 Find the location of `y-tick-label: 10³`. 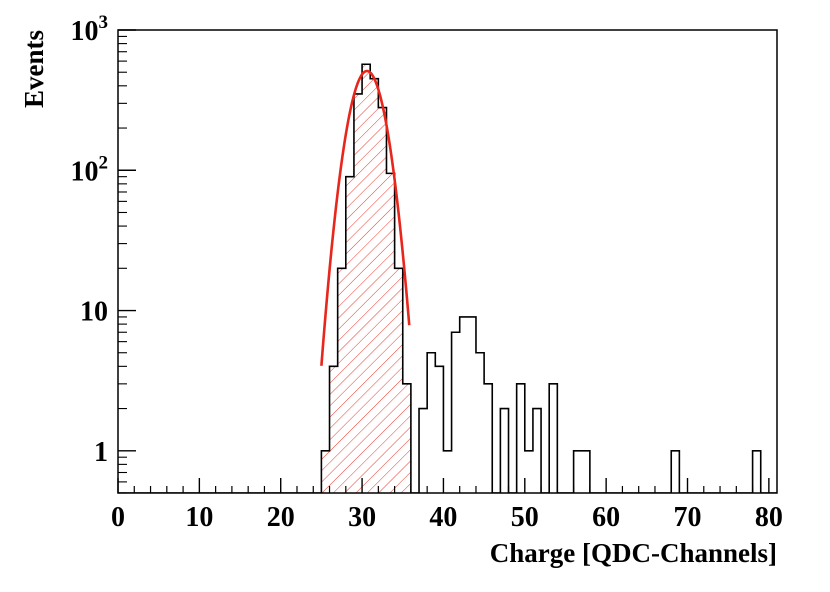

y-tick-label: 10³ is located at coordinates (90, 29).